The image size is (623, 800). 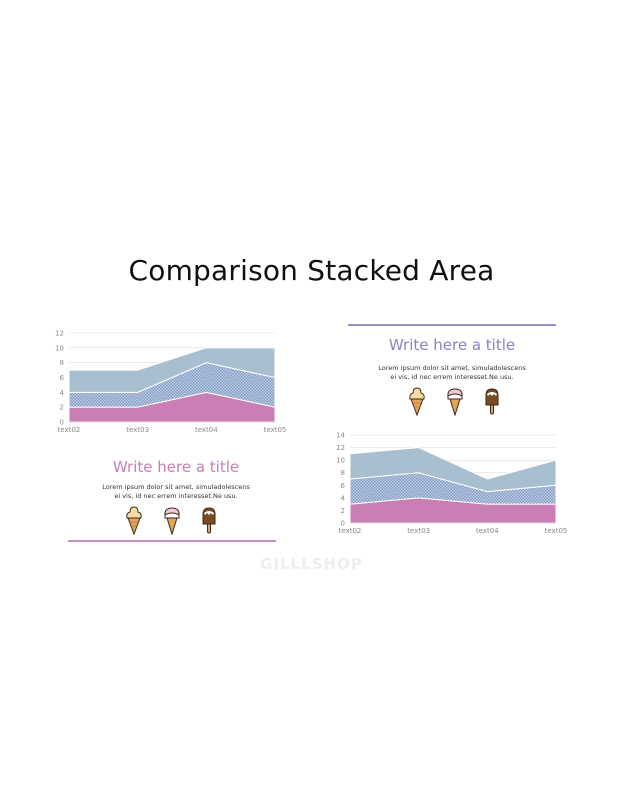 I want to click on stacked-area-chart-right: 0 2 4 6 8 10 12 14 text02 text03 text04 text05, so click(x=452, y=484).